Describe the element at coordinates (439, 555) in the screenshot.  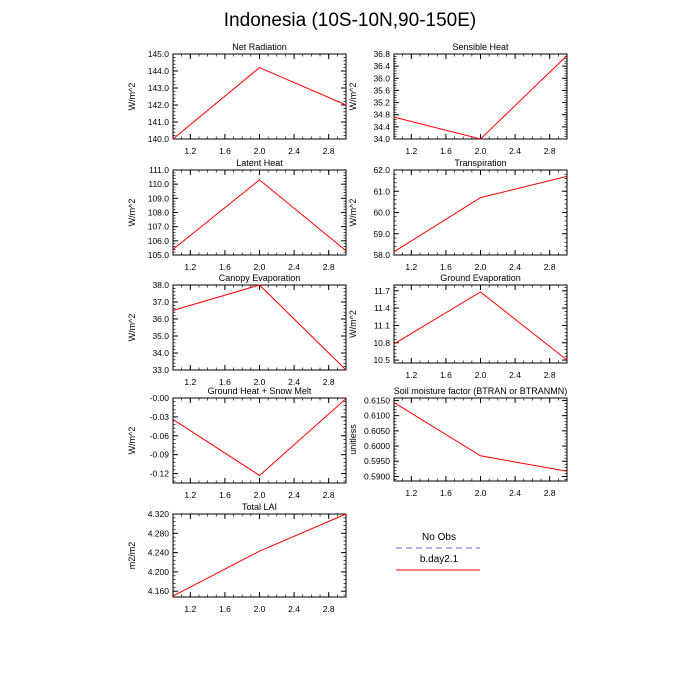
I see `legend: No Obs b.day2.1` at that location.